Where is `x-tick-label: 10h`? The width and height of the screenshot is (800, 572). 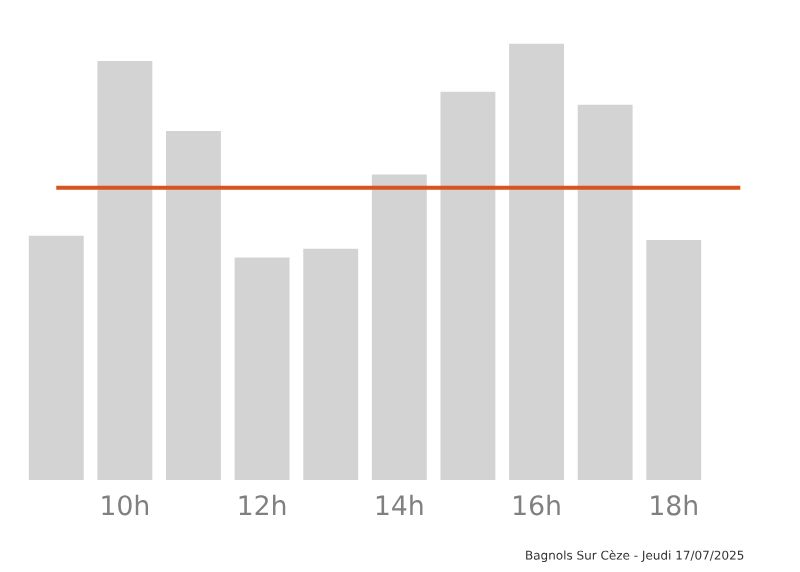 x-tick-label: 10h is located at coordinates (125, 505).